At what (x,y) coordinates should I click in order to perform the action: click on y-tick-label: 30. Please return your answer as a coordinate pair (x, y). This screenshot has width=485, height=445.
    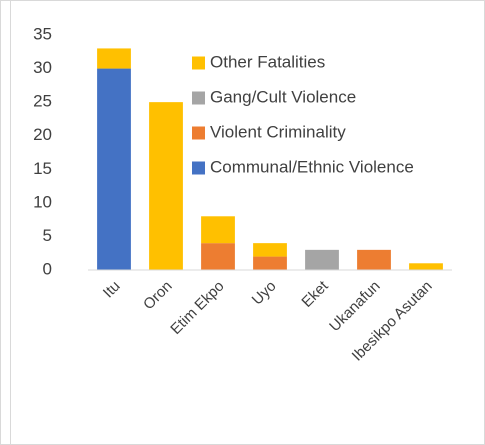
    Looking at the image, I should click on (42, 67).